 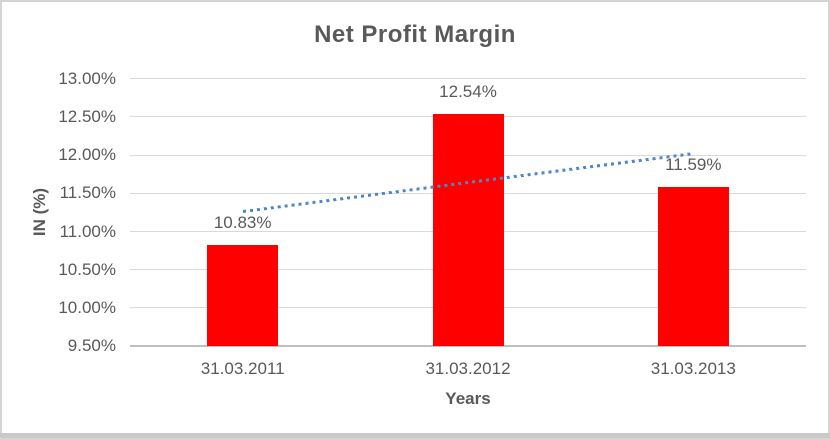 What do you see at coordinates (468, 79) in the screenshot?
I see `gridline` at bounding box center [468, 79].